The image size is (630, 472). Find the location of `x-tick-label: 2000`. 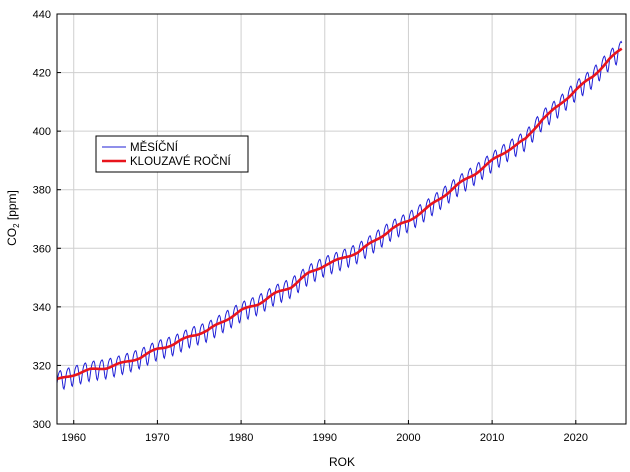

x-tick-label: 2000 is located at coordinates (408, 438).